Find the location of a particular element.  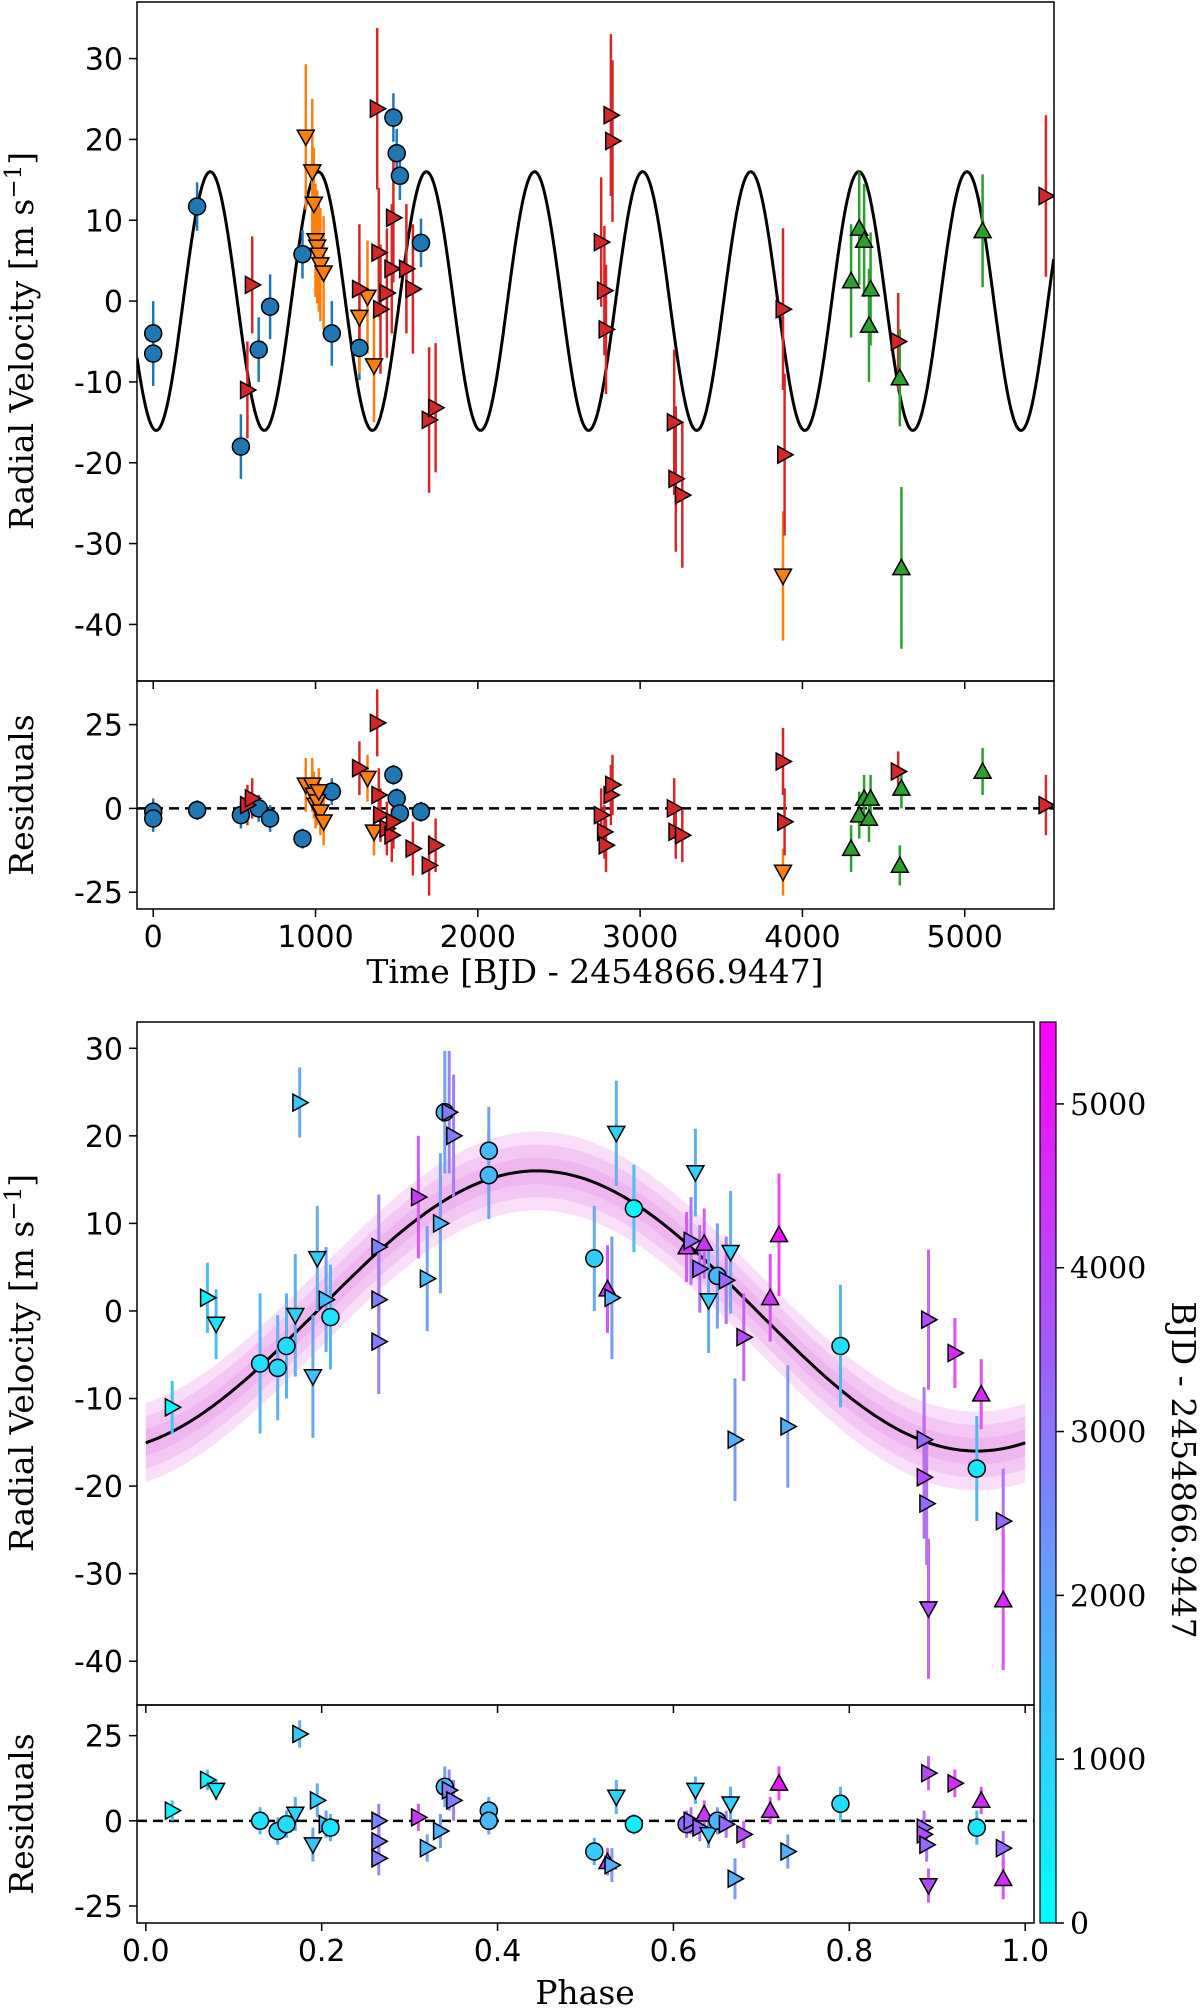

colorbar-gradient is located at coordinates (1048, 1472).